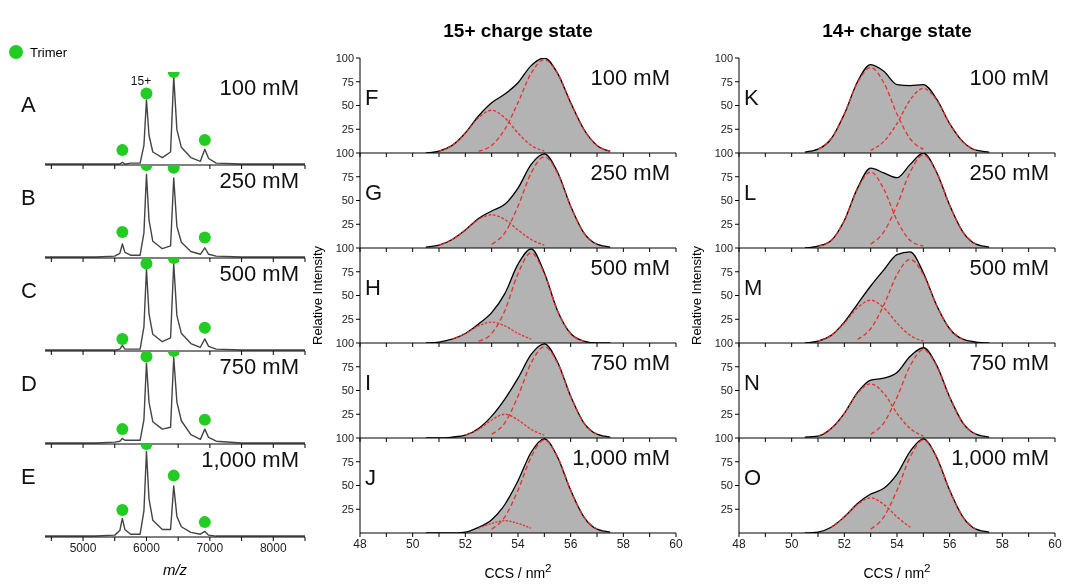 This screenshot has height=588, width=1065. I want to click on annotation: M, so click(753, 287).